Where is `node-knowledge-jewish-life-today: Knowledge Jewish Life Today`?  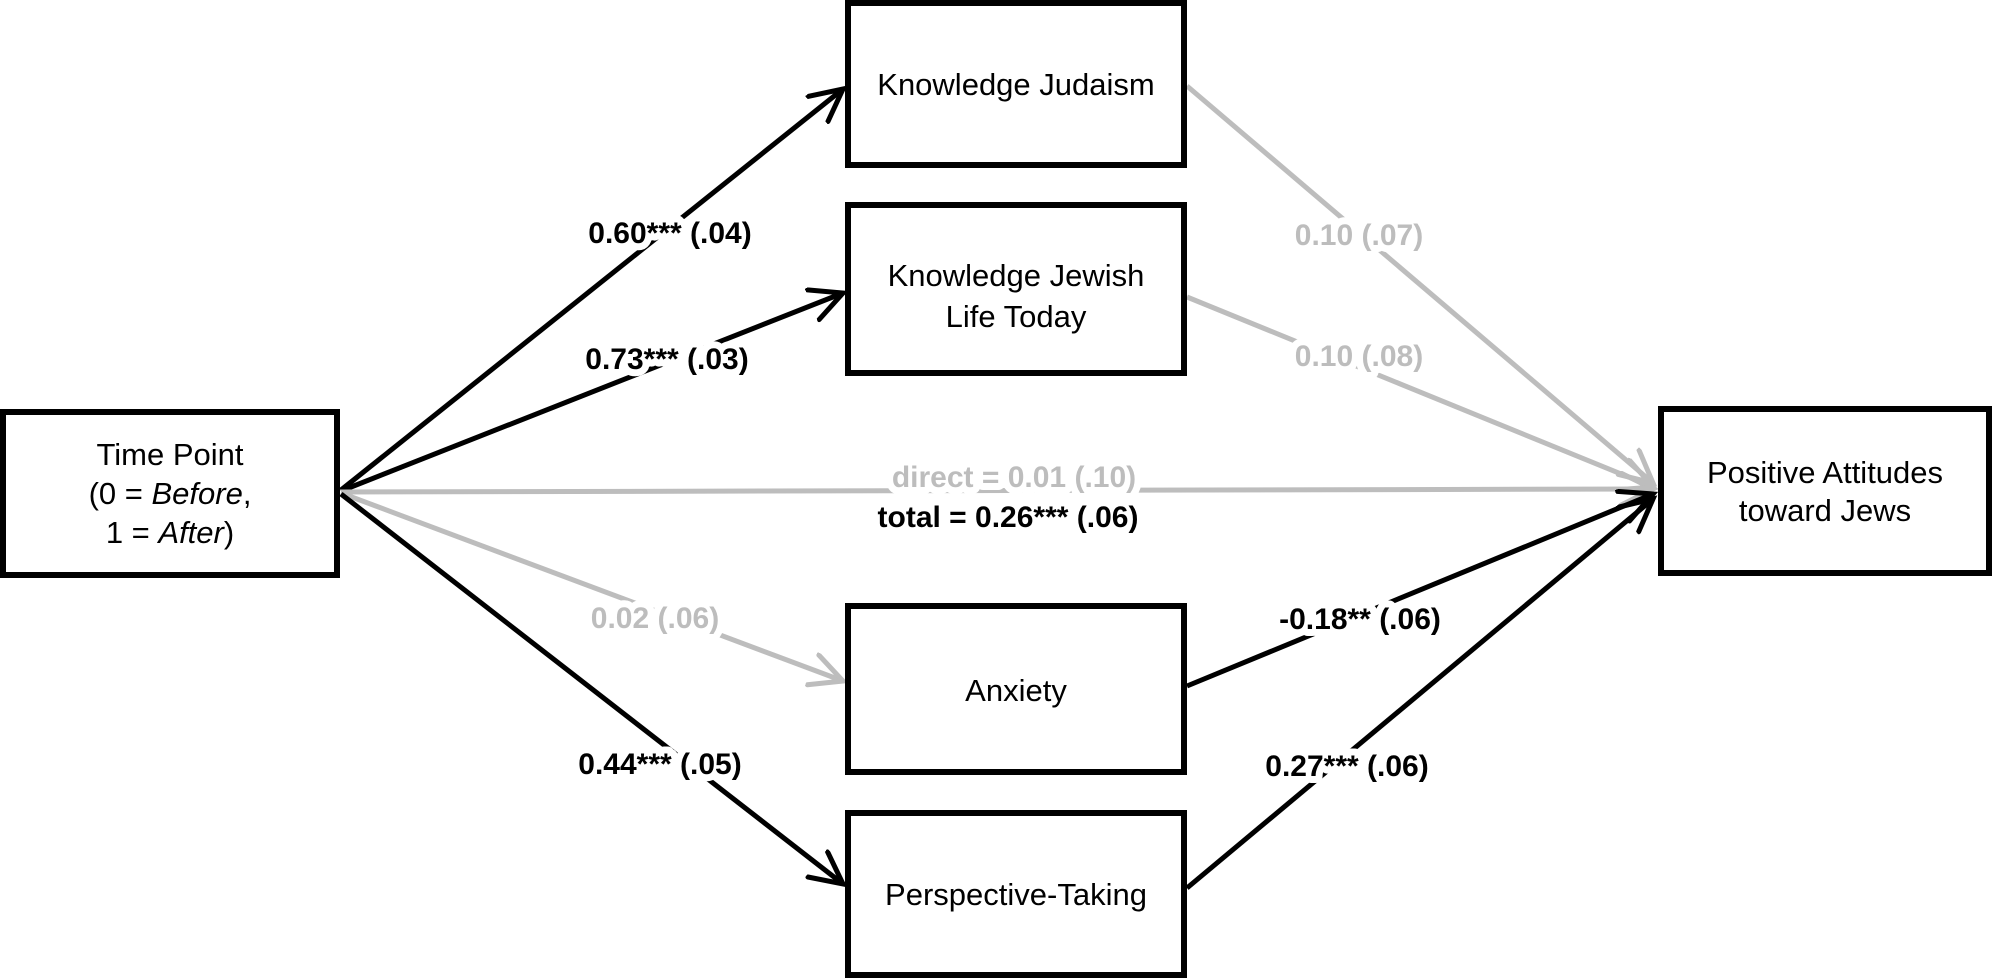 node-knowledge-jewish-life-today: Knowledge Jewish Life Today is located at coordinates (1016, 289).